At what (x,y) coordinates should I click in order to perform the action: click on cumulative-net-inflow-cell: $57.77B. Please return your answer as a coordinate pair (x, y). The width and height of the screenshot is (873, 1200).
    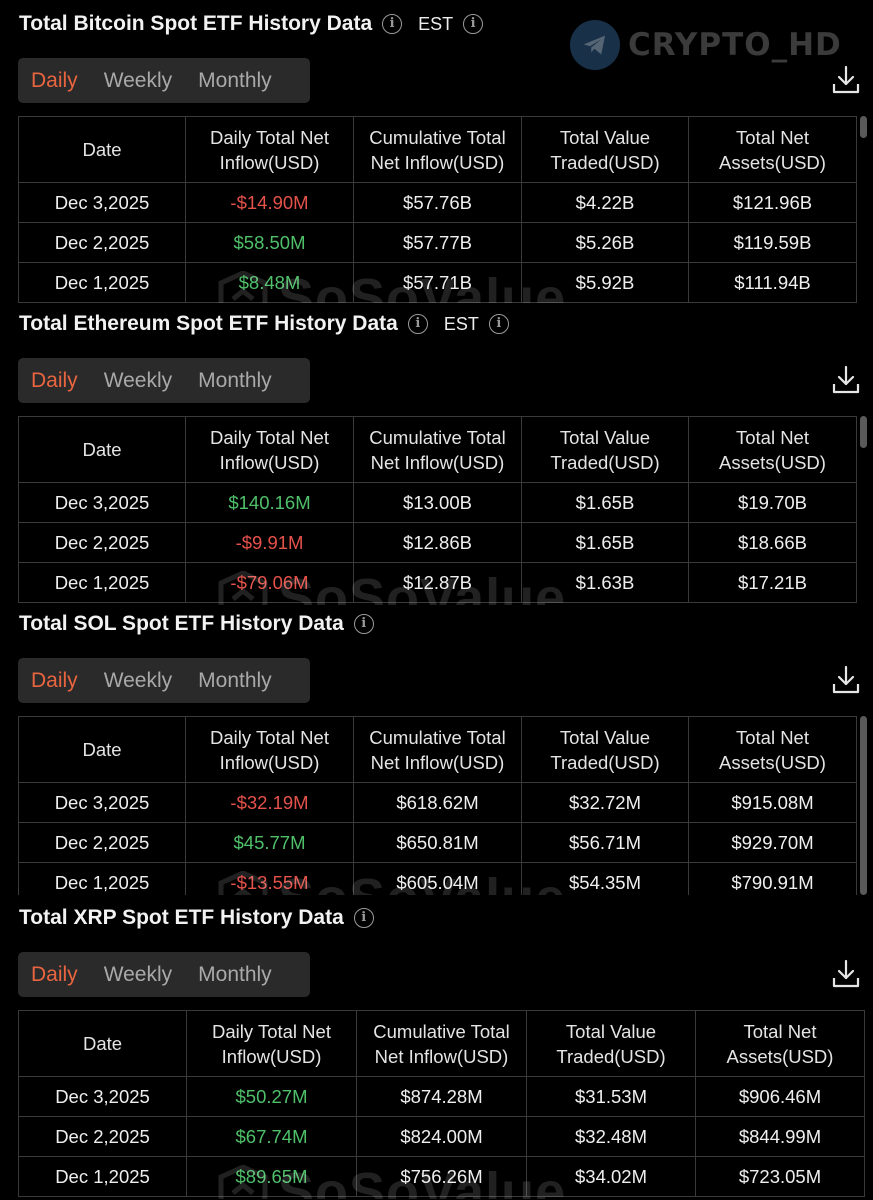
    Looking at the image, I should click on (437, 242).